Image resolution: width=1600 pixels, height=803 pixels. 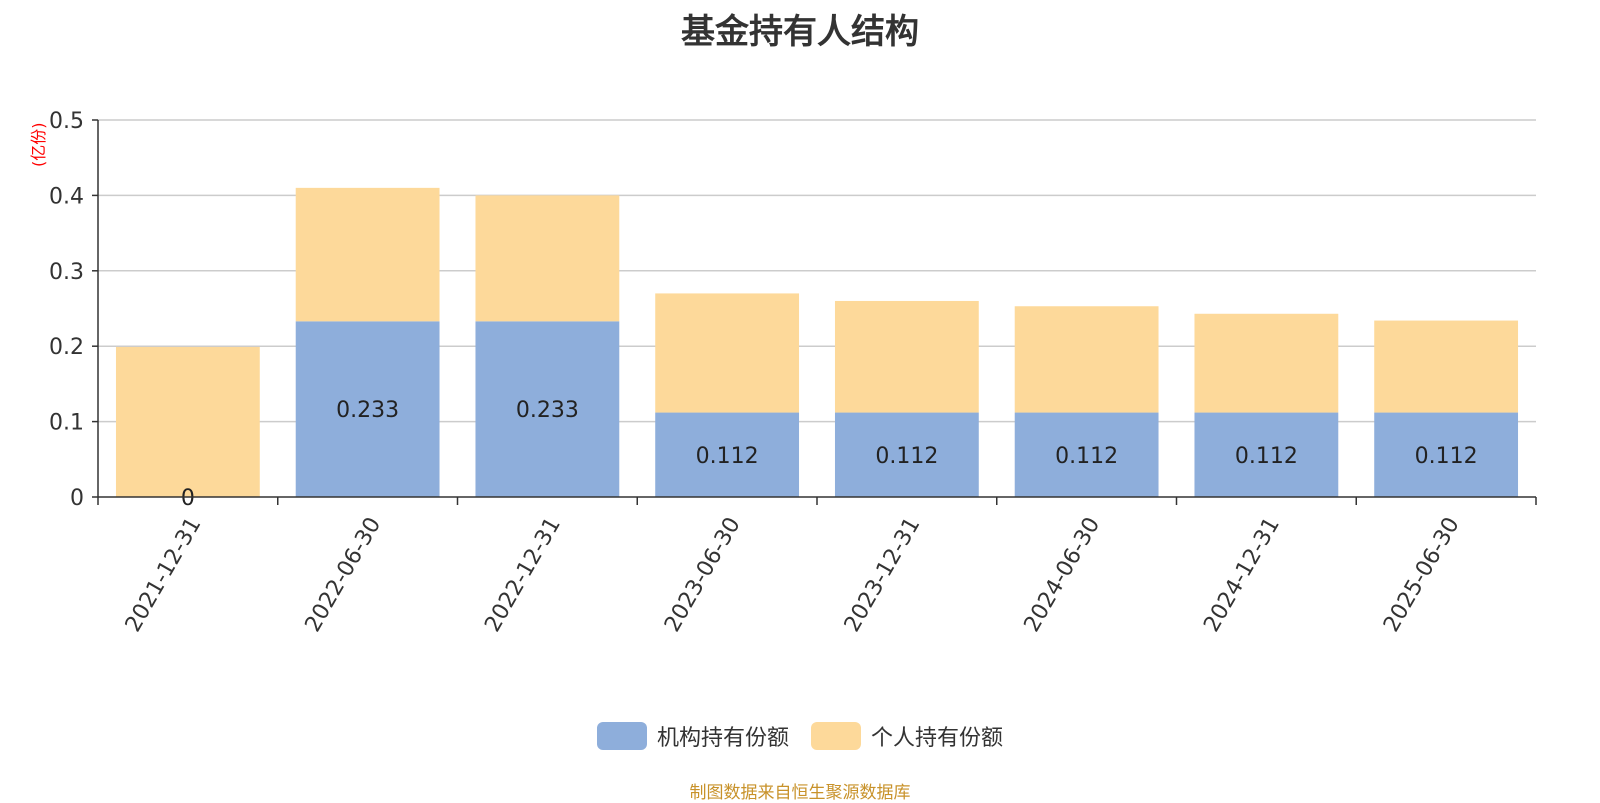 I want to click on y-tick-label: 0.2, so click(x=66, y=347).